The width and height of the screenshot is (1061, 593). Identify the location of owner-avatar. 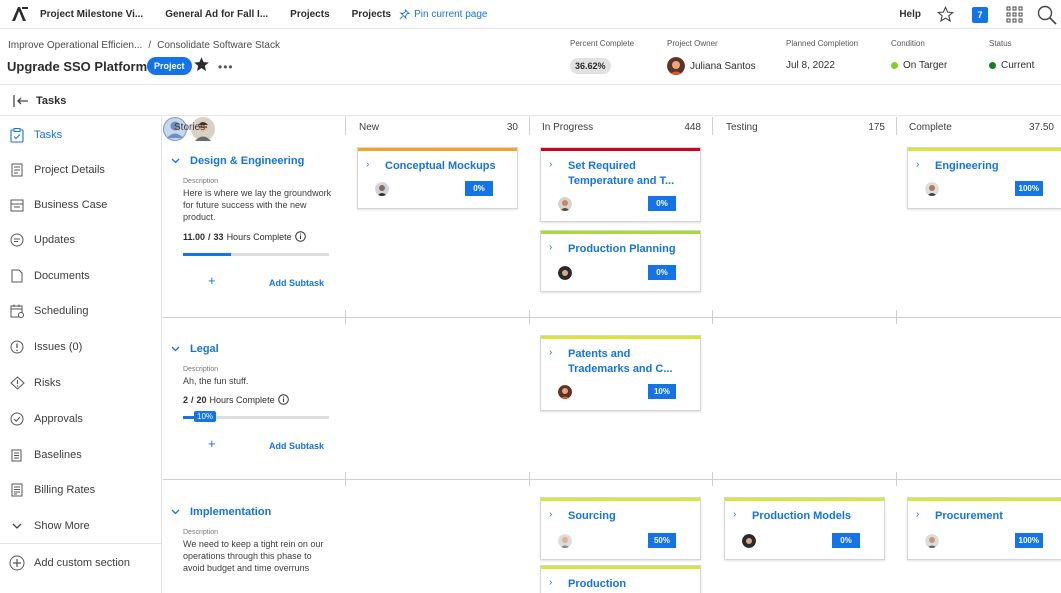
(676, 66).